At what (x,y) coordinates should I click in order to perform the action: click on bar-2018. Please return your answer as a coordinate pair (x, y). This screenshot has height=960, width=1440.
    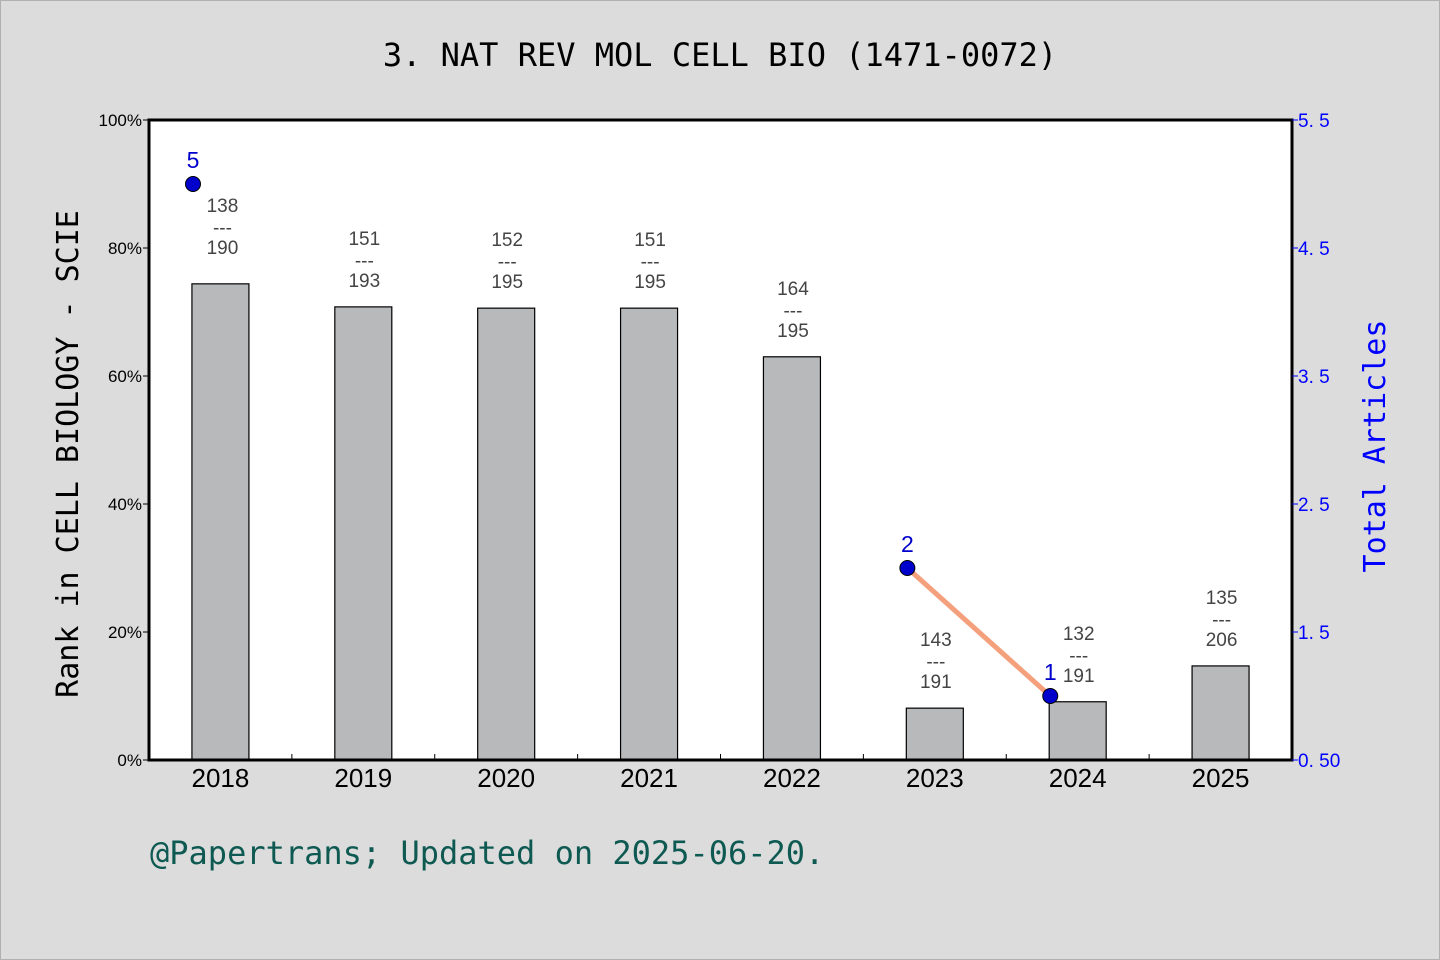
    Looking at the image, I should click on (220, 522).